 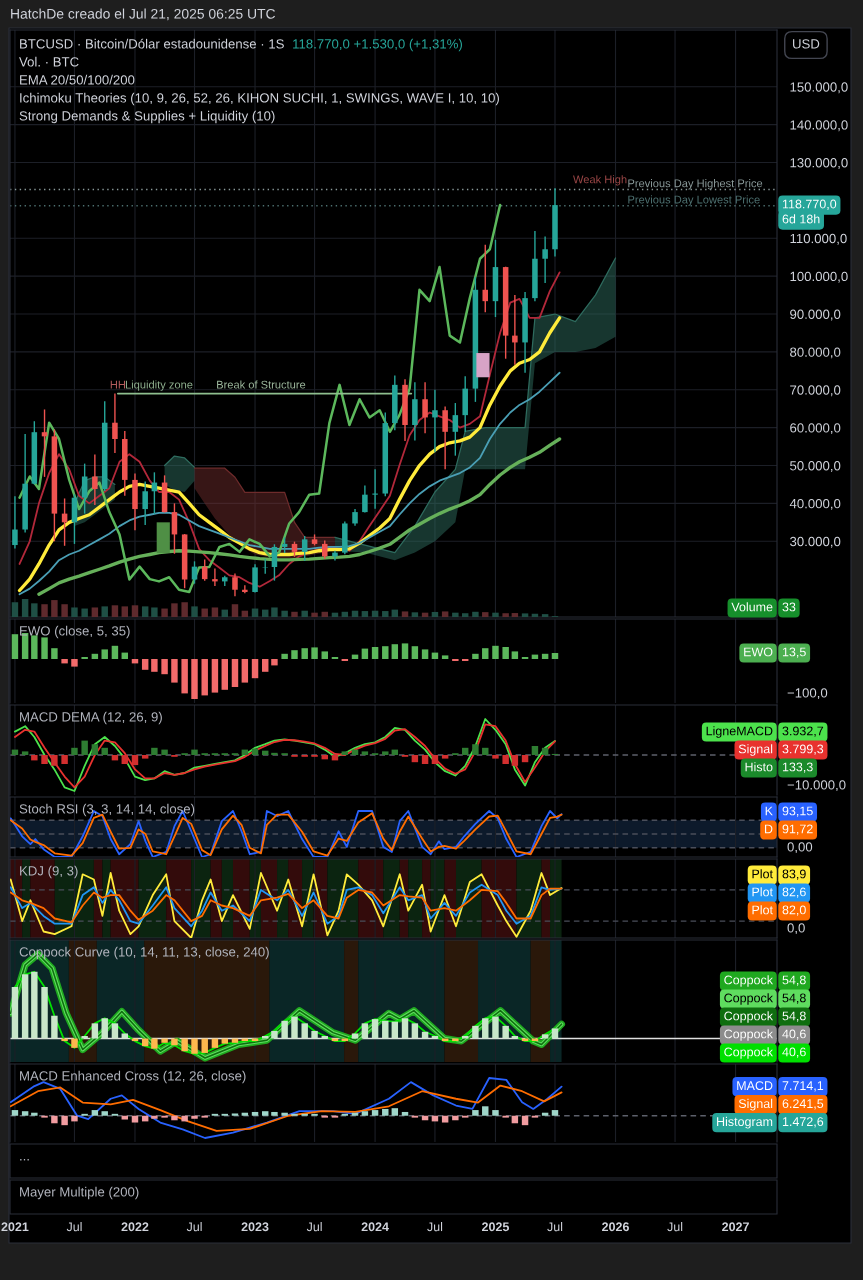 I want to click on text: 82,0, so click(x=794, y=910).